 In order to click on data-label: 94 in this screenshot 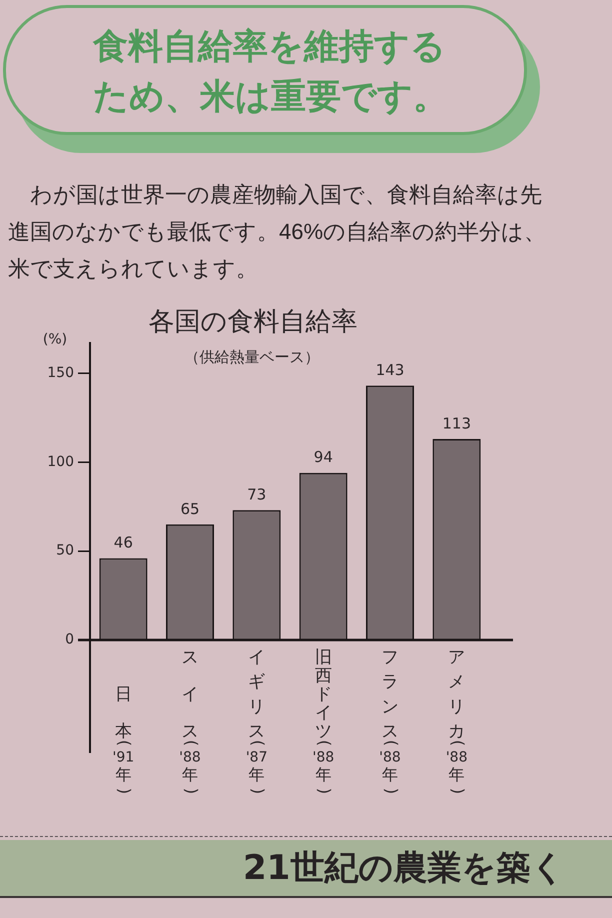, I will do `click(323, 457)`.